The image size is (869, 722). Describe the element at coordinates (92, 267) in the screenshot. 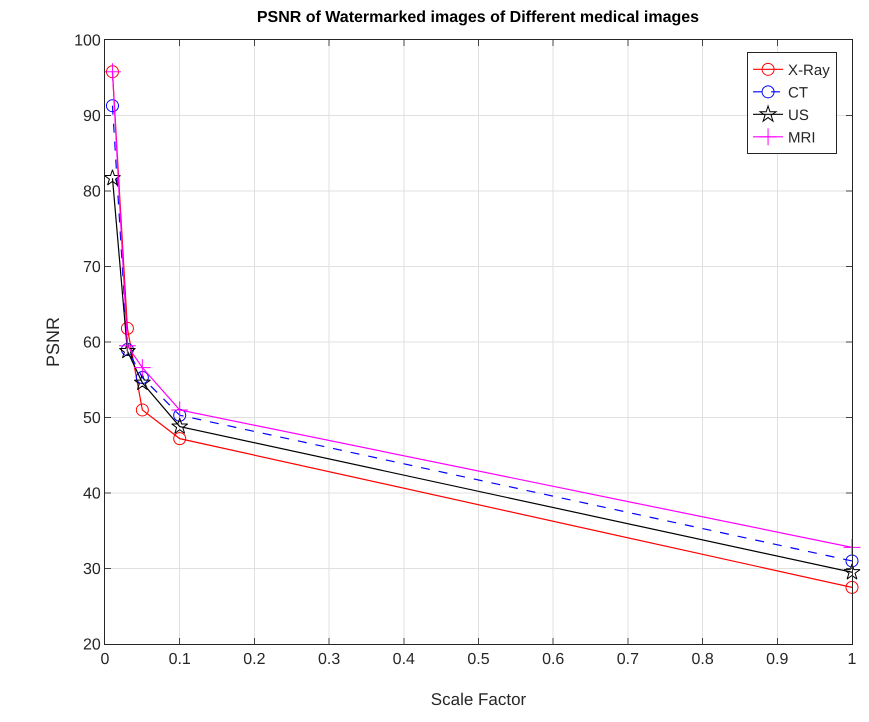

I see `y-tick-label: 70` at that location.